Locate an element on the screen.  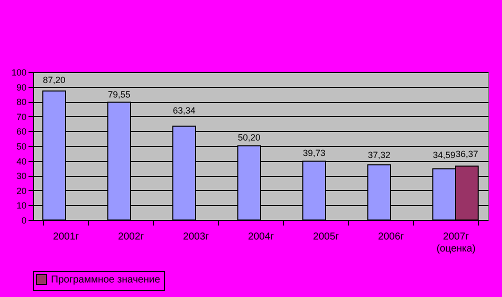
x-tick-label: 2003г is located at coordinates (196, 237).